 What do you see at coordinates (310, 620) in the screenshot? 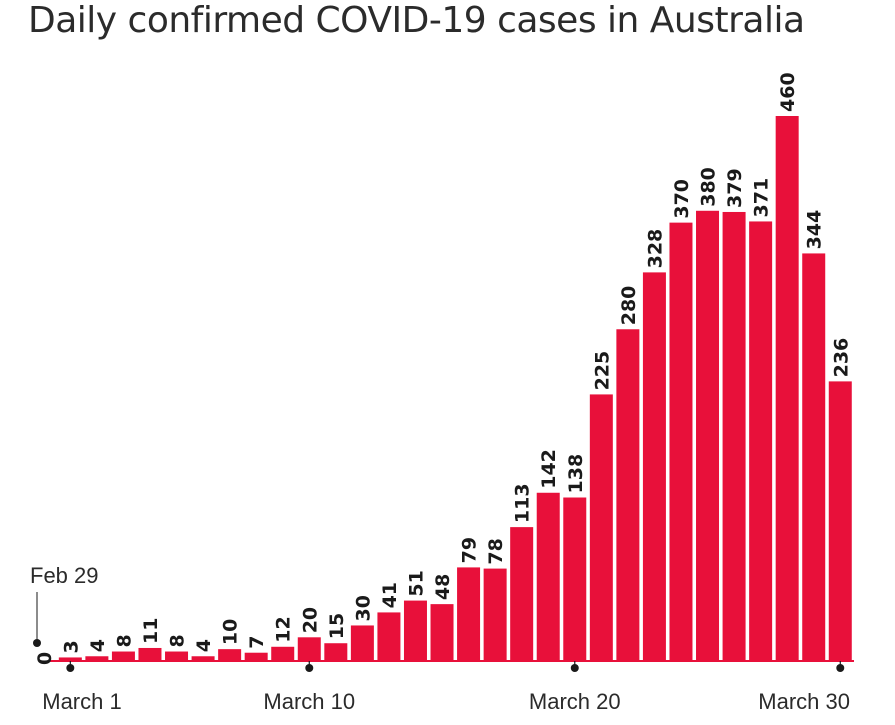
I see `bar-value-label: 20` at bounding box center [310, 620].